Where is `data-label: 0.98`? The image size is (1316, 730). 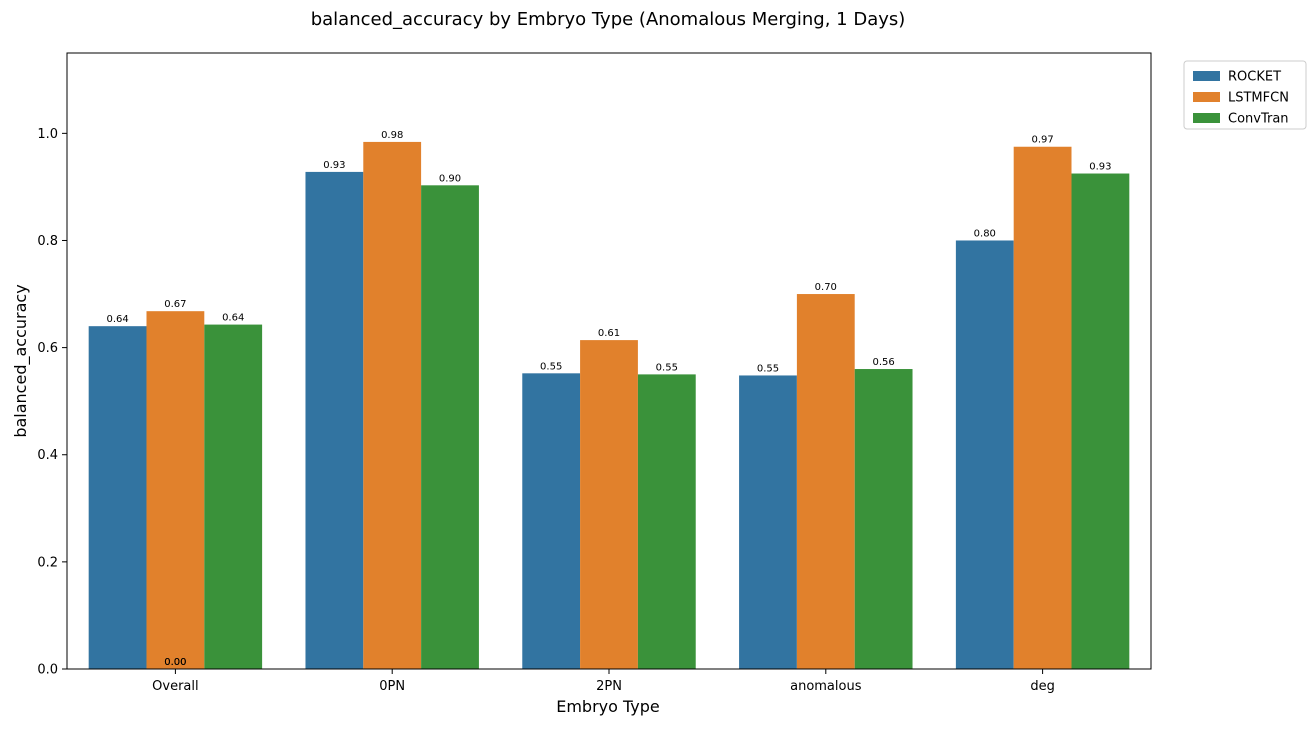 data-label: 0.98 is located at coordinates (392, 135).